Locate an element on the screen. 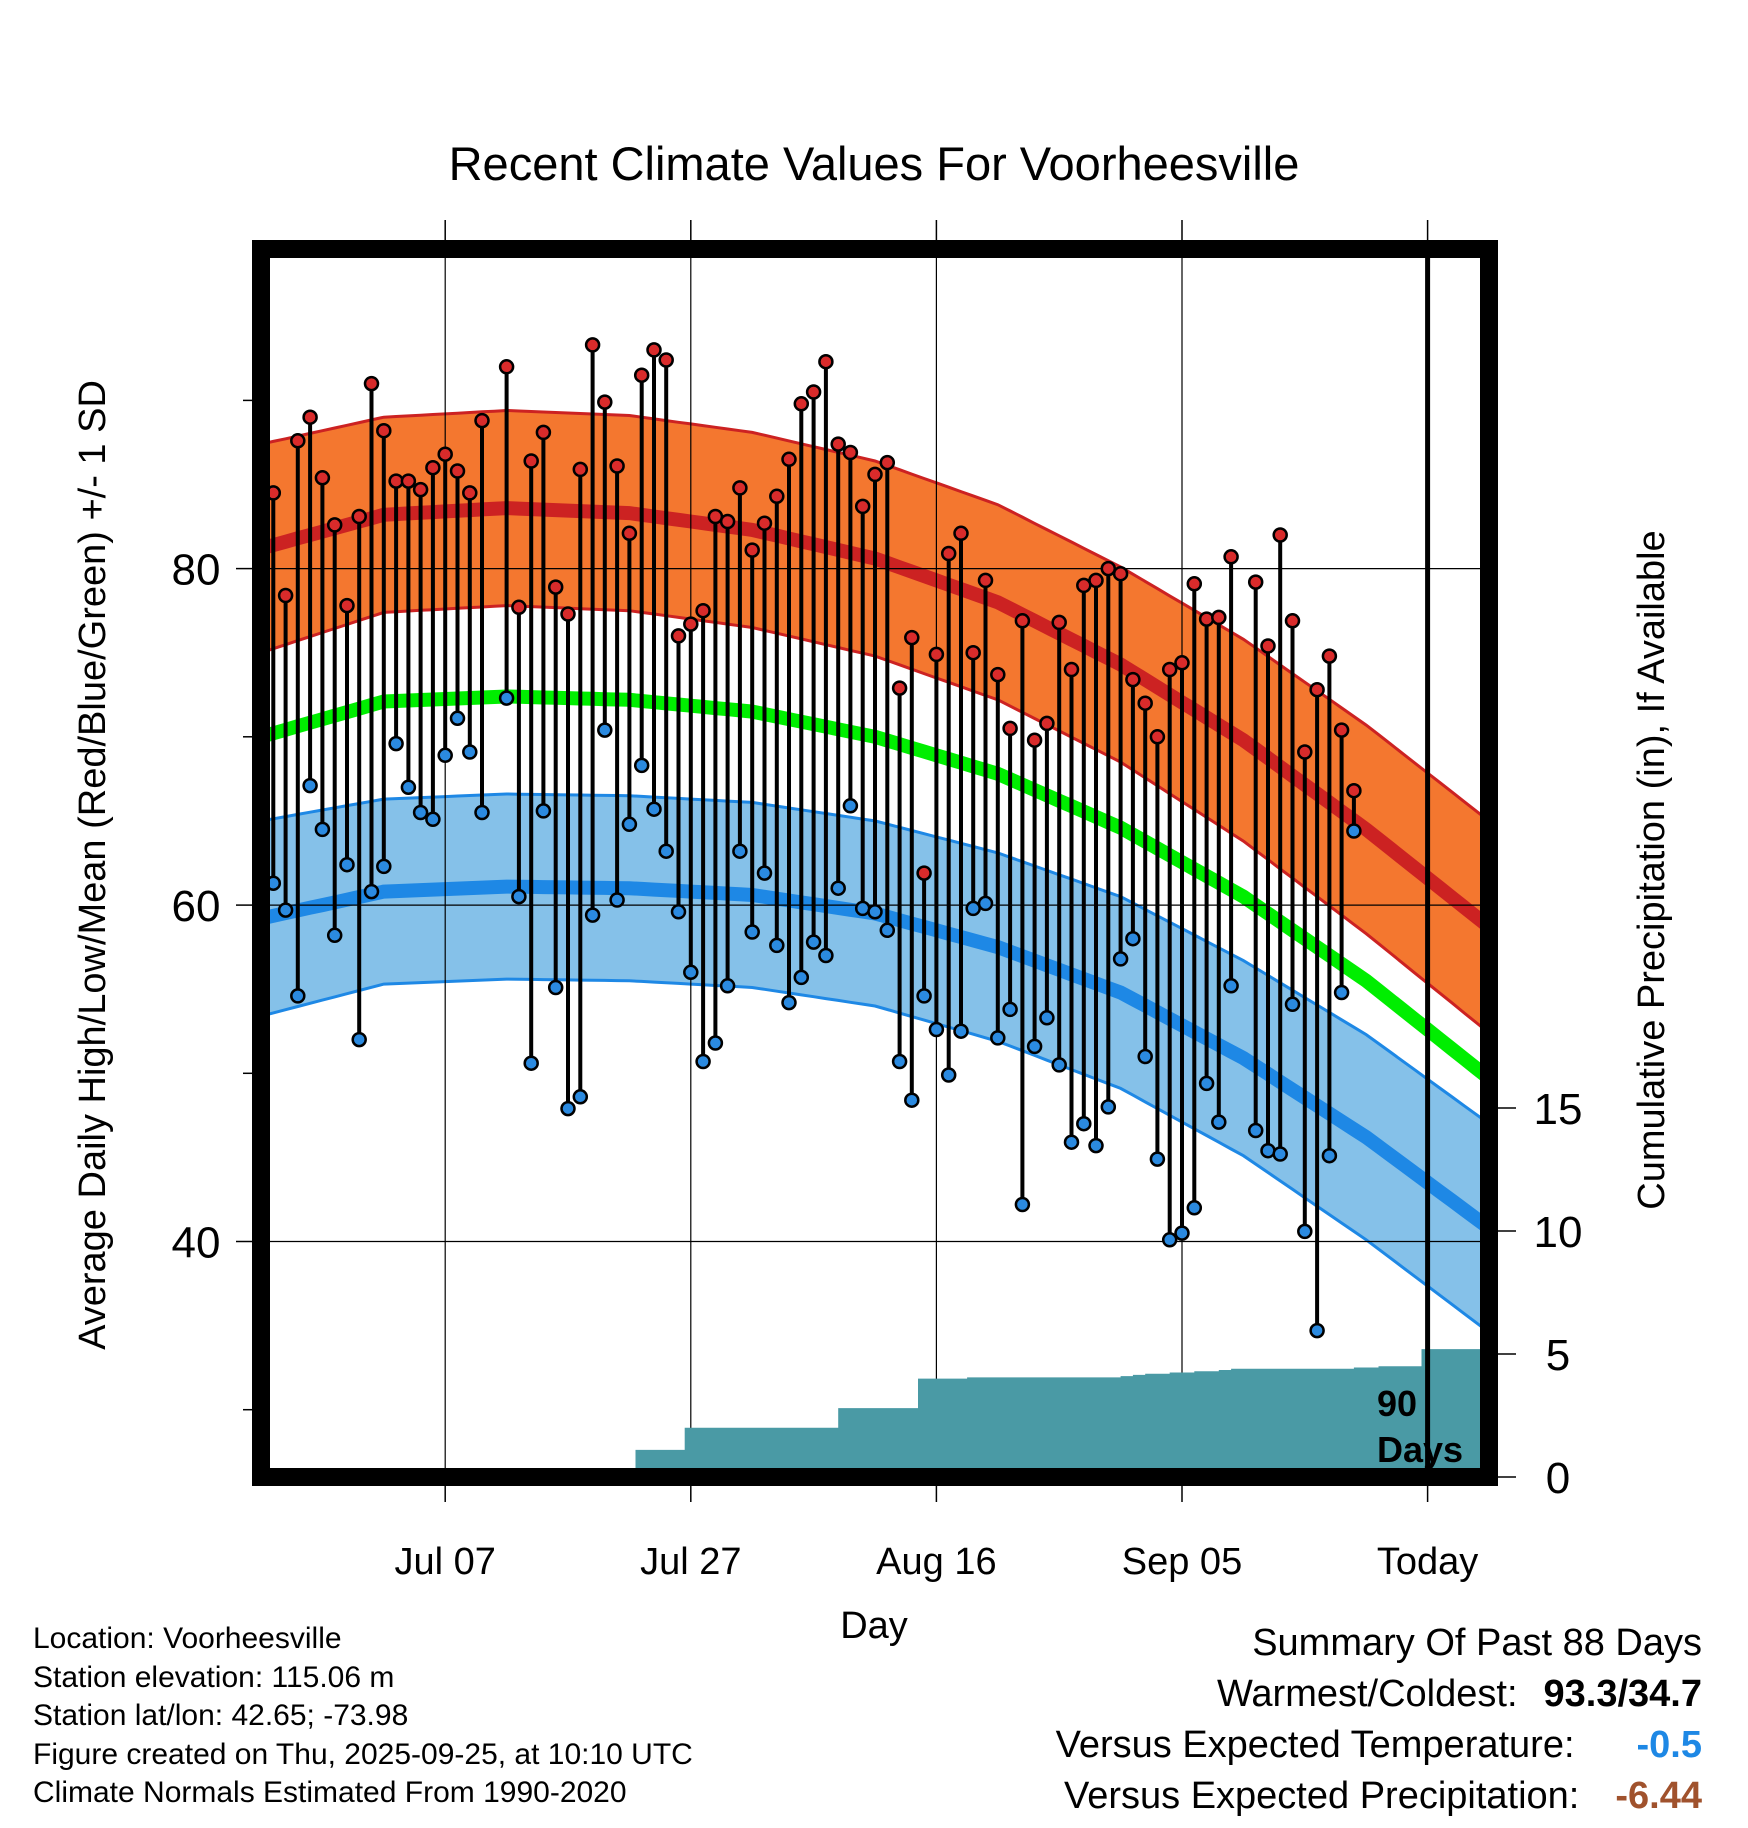 This screenshot has height=1828, width=1748. normals-text: Climate Normals Estimated From 1990-2020 is located at coordinates (330, 1792).